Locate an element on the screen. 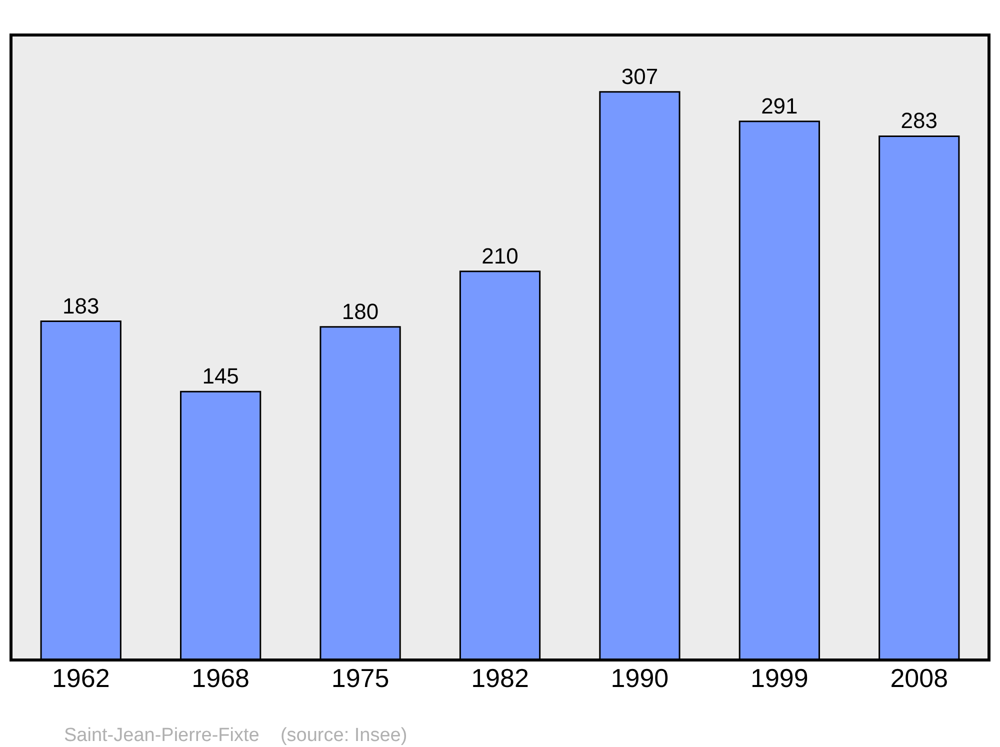  data-label: 283 is located at coordinates (919, 121).